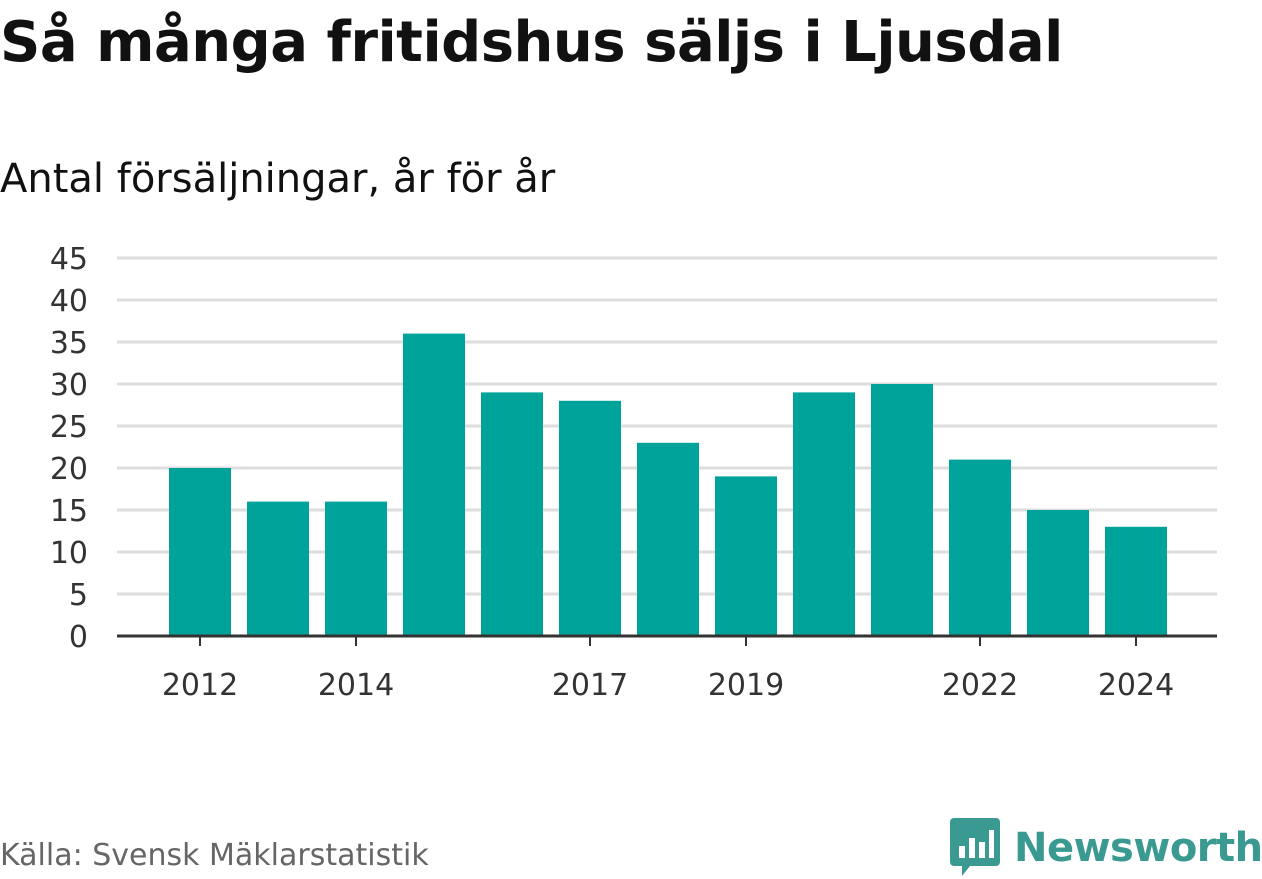  What do you see at coordinates (746, 556) in the screenshot?
I see `bar-2019` at bounding box center [746, 556].